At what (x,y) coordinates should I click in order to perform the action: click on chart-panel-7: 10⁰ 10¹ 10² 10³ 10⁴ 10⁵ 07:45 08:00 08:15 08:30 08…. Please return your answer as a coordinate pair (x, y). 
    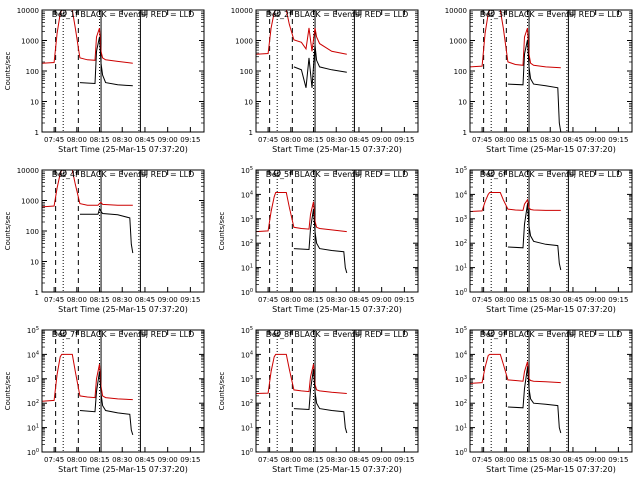
    Looking at the image, I should click on (104, 400).